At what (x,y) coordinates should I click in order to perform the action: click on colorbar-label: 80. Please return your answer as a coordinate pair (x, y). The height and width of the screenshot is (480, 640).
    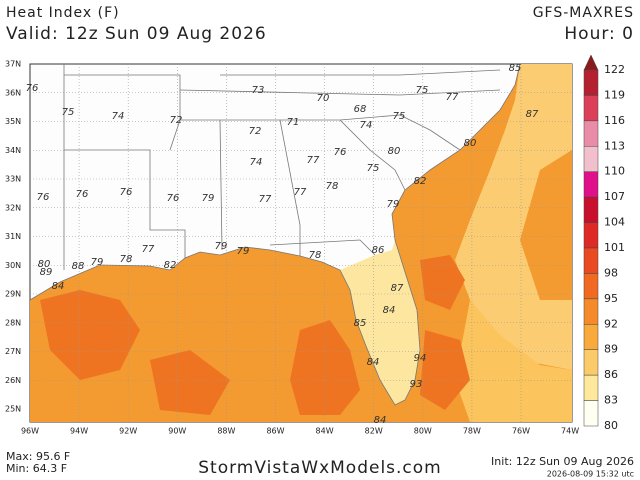
    Looking at the image, I should click on (611, 425).